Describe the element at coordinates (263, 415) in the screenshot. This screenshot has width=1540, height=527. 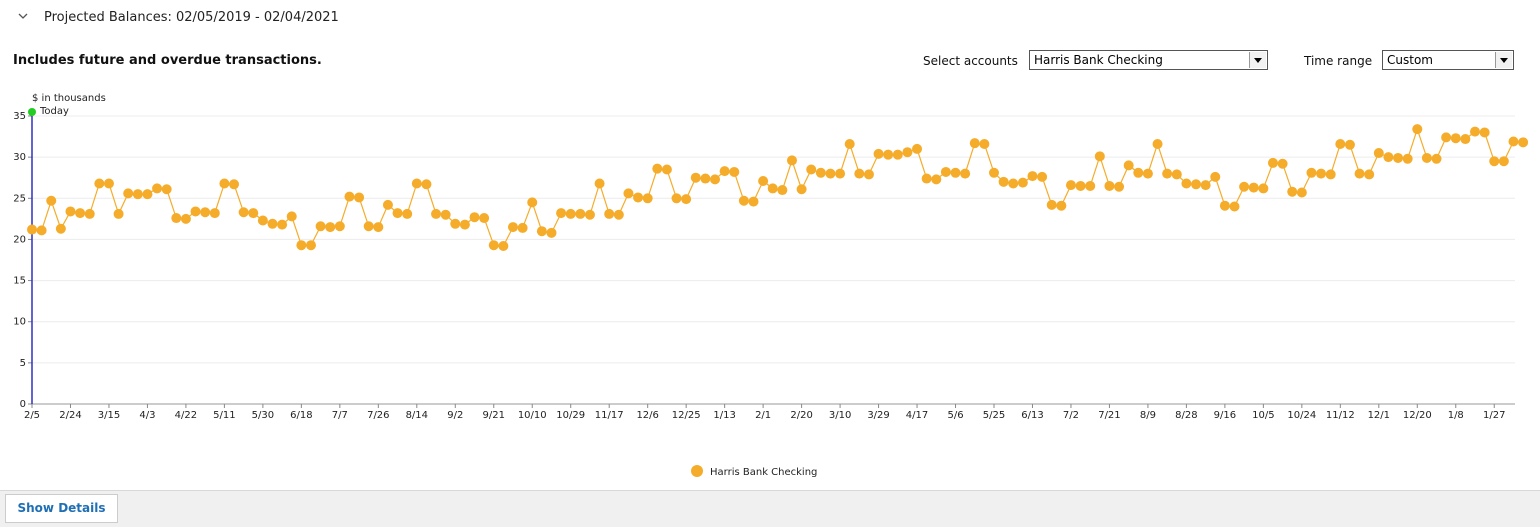
I see `x-tick-label: 5/30` at that location.